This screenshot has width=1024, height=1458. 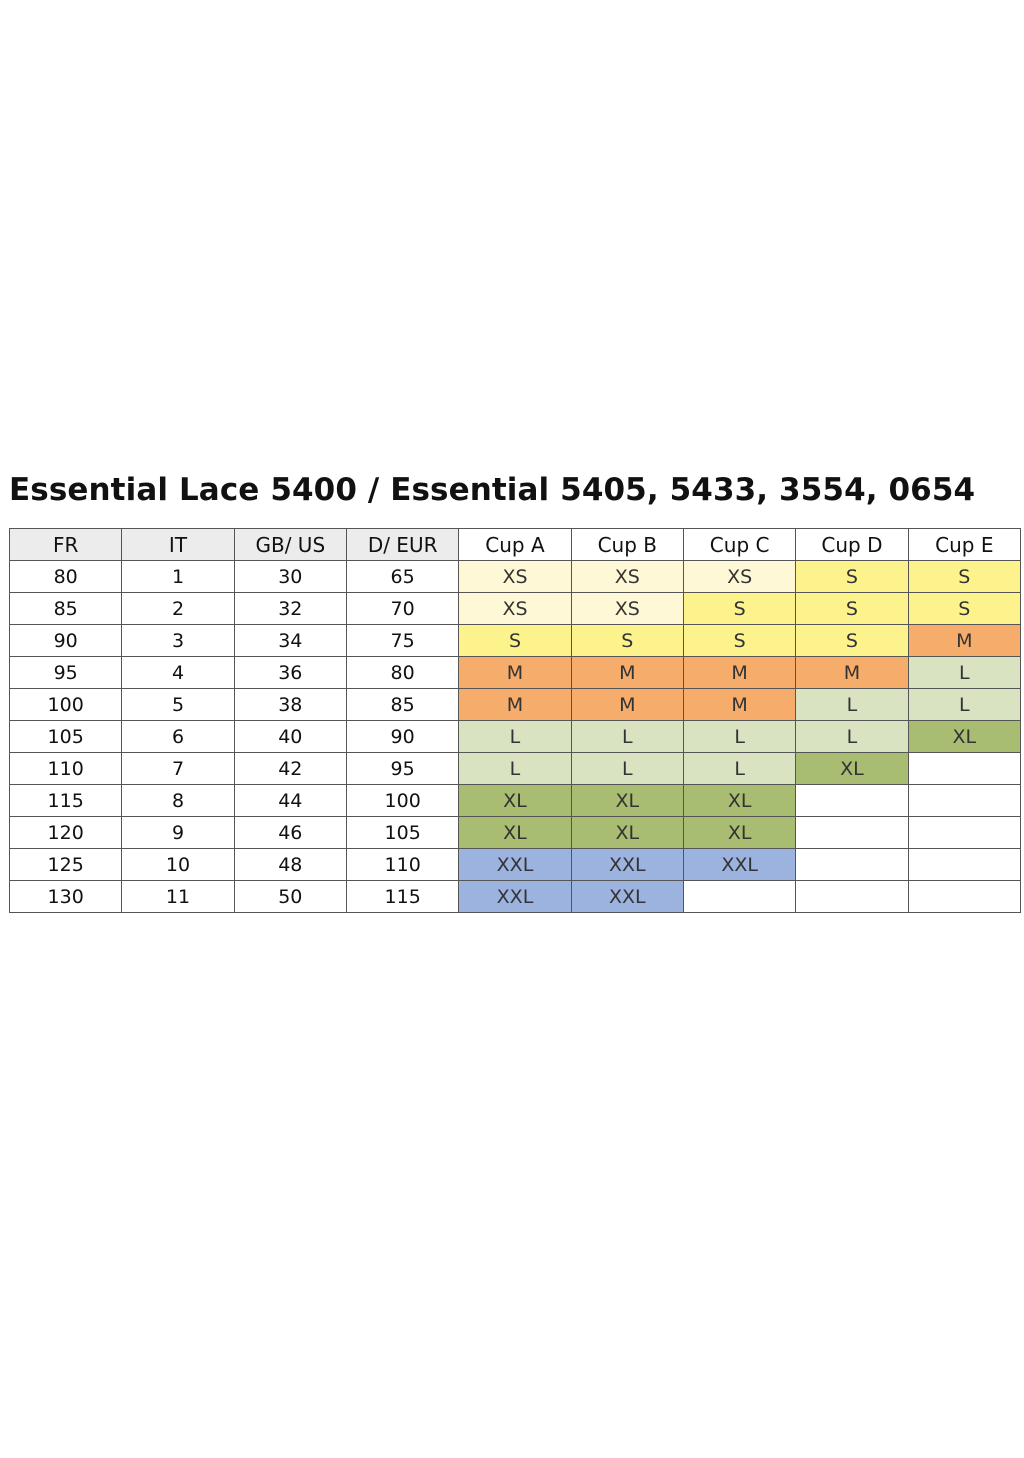 I want to click on cell-d-eur: 80, so click(x=402, y=672).